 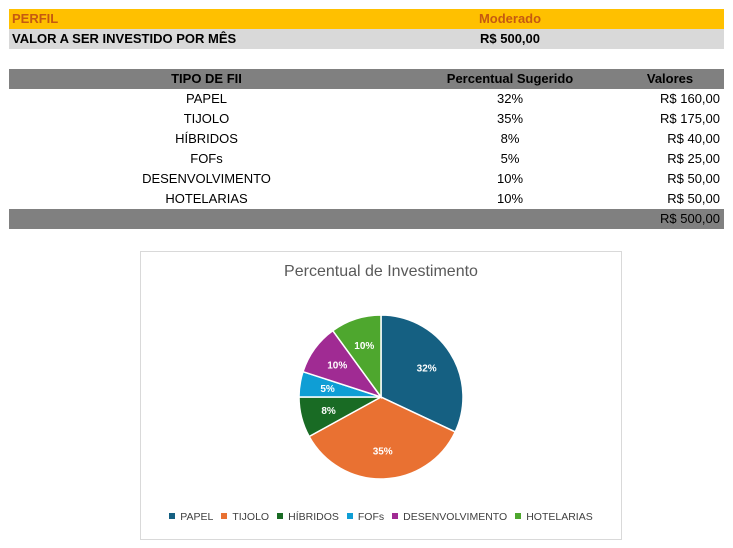 What do you see at coordinates (366, 39) in the screenshot?
I see `monthly-investment-row: VALOR A SER INVESTIDO POR MÊS R$ 500,00` at bounding box center [366, 39].